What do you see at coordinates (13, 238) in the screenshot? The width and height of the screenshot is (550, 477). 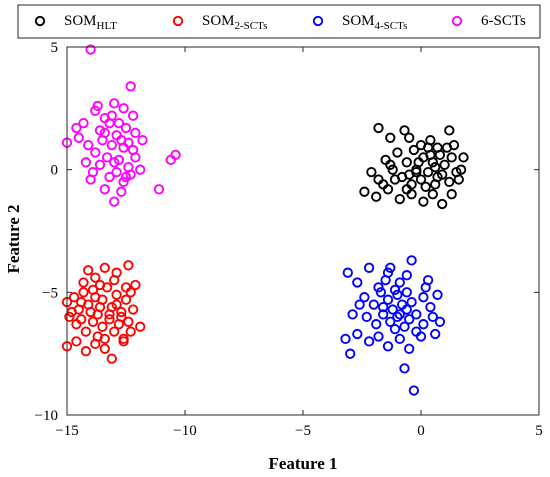 I see `y-axis-label: Feature 2` at bounding box center [13, 238].